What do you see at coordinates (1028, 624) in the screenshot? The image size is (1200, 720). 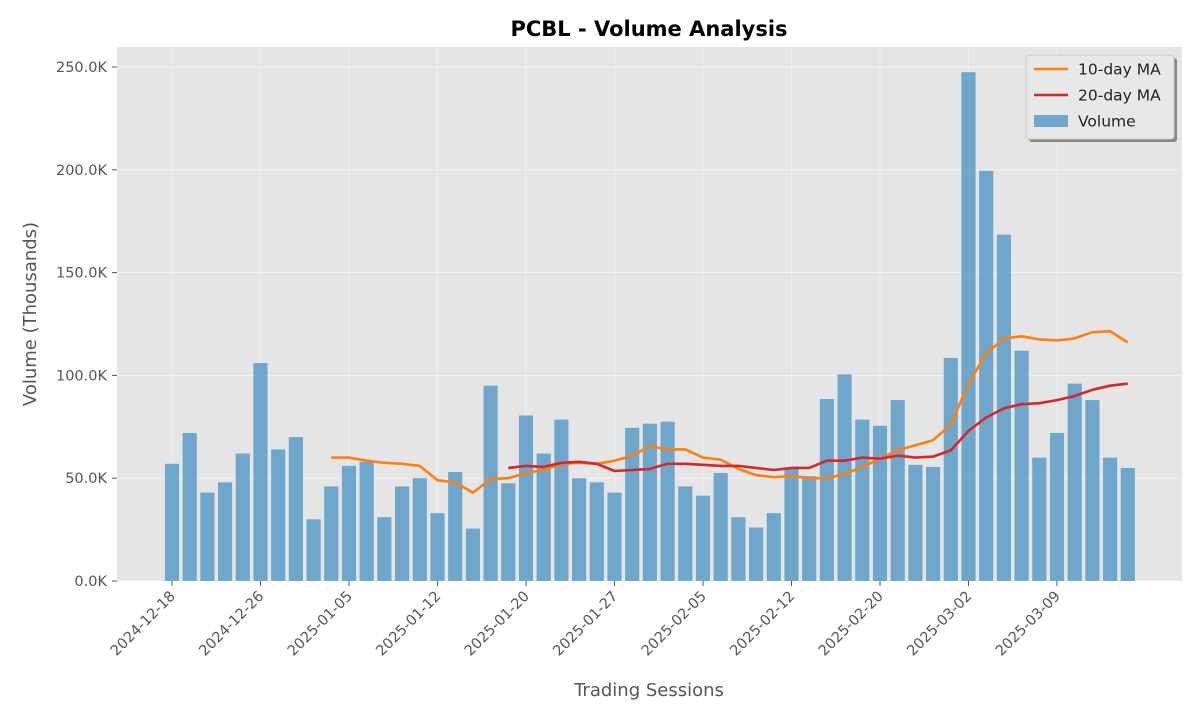 I see `x-tick-label: 2025-03-09` at bounding box center [1028, 624].